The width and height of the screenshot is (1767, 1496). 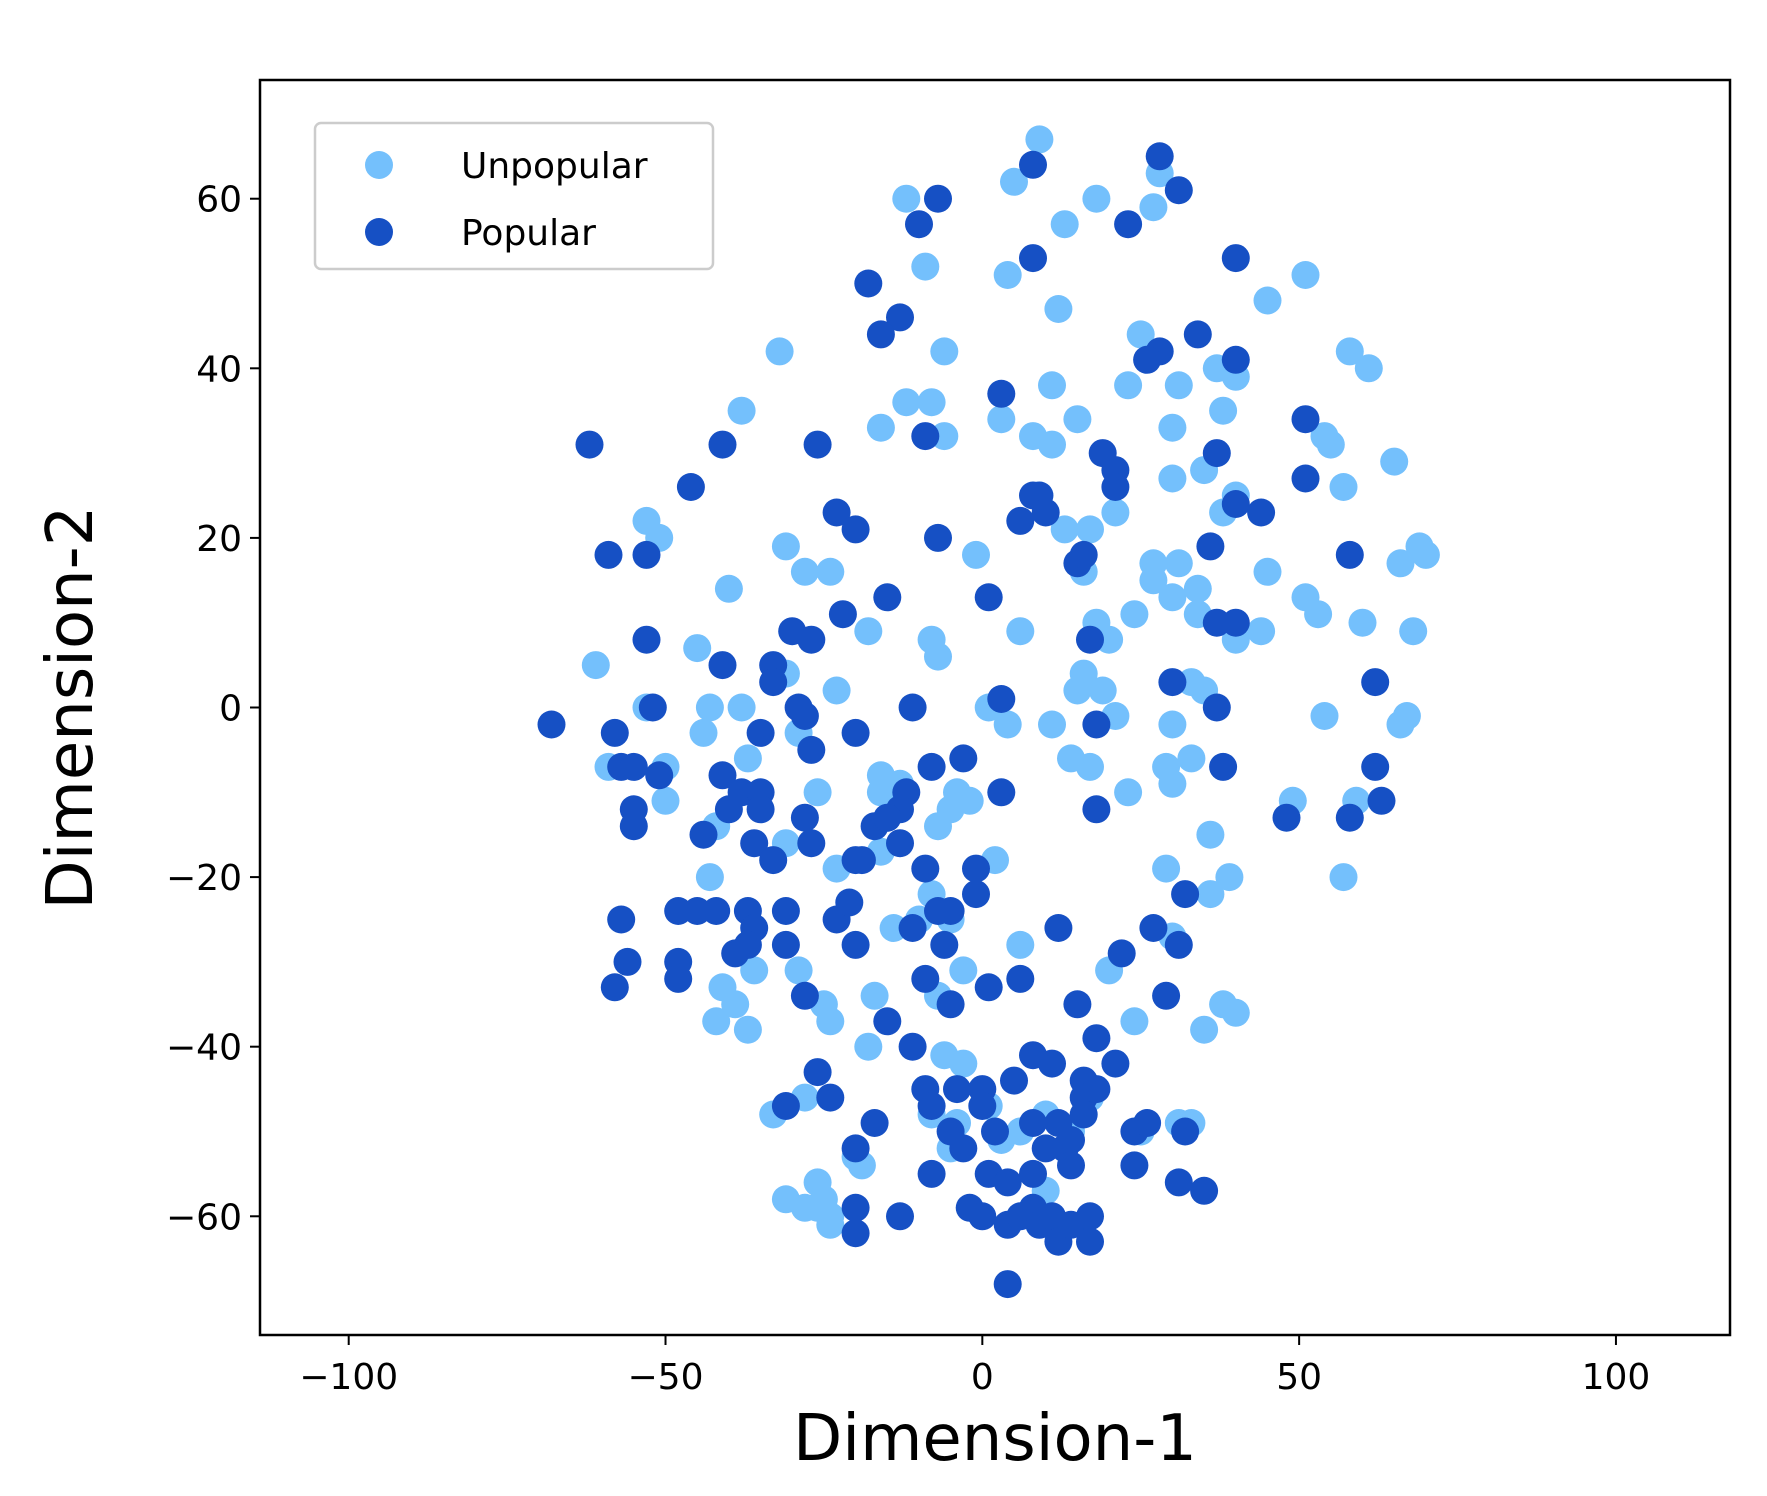 What do you see at coordinates (514, 196) in the screenshot?
I see `legend: Unpopular Popular` at bounding box center [514, 196].